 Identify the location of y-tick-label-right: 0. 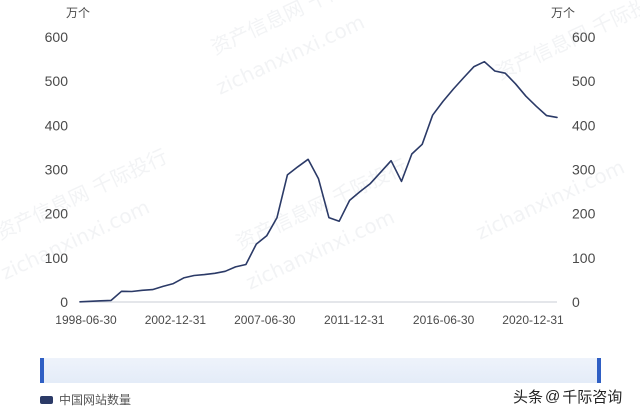
(576, 302).